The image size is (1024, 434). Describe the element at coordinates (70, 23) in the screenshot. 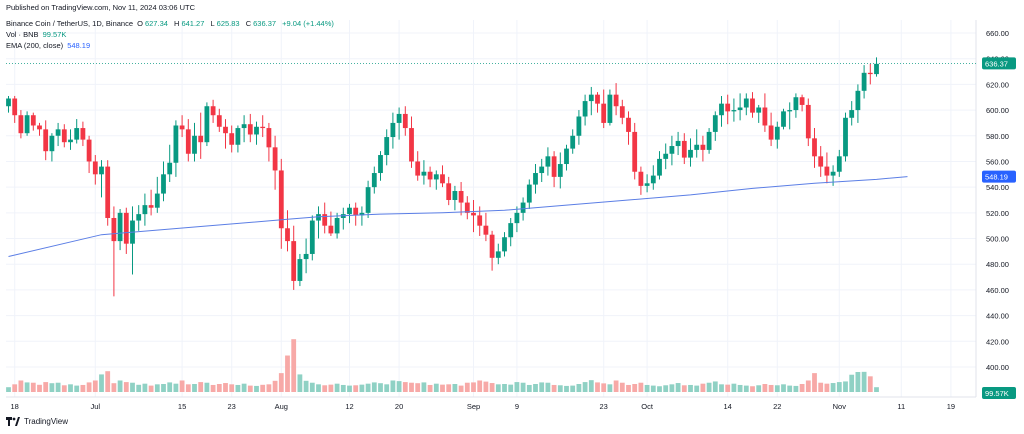

I see `symbol-title: Binance Coin / TetherUS, 1D, Binance` at that location.